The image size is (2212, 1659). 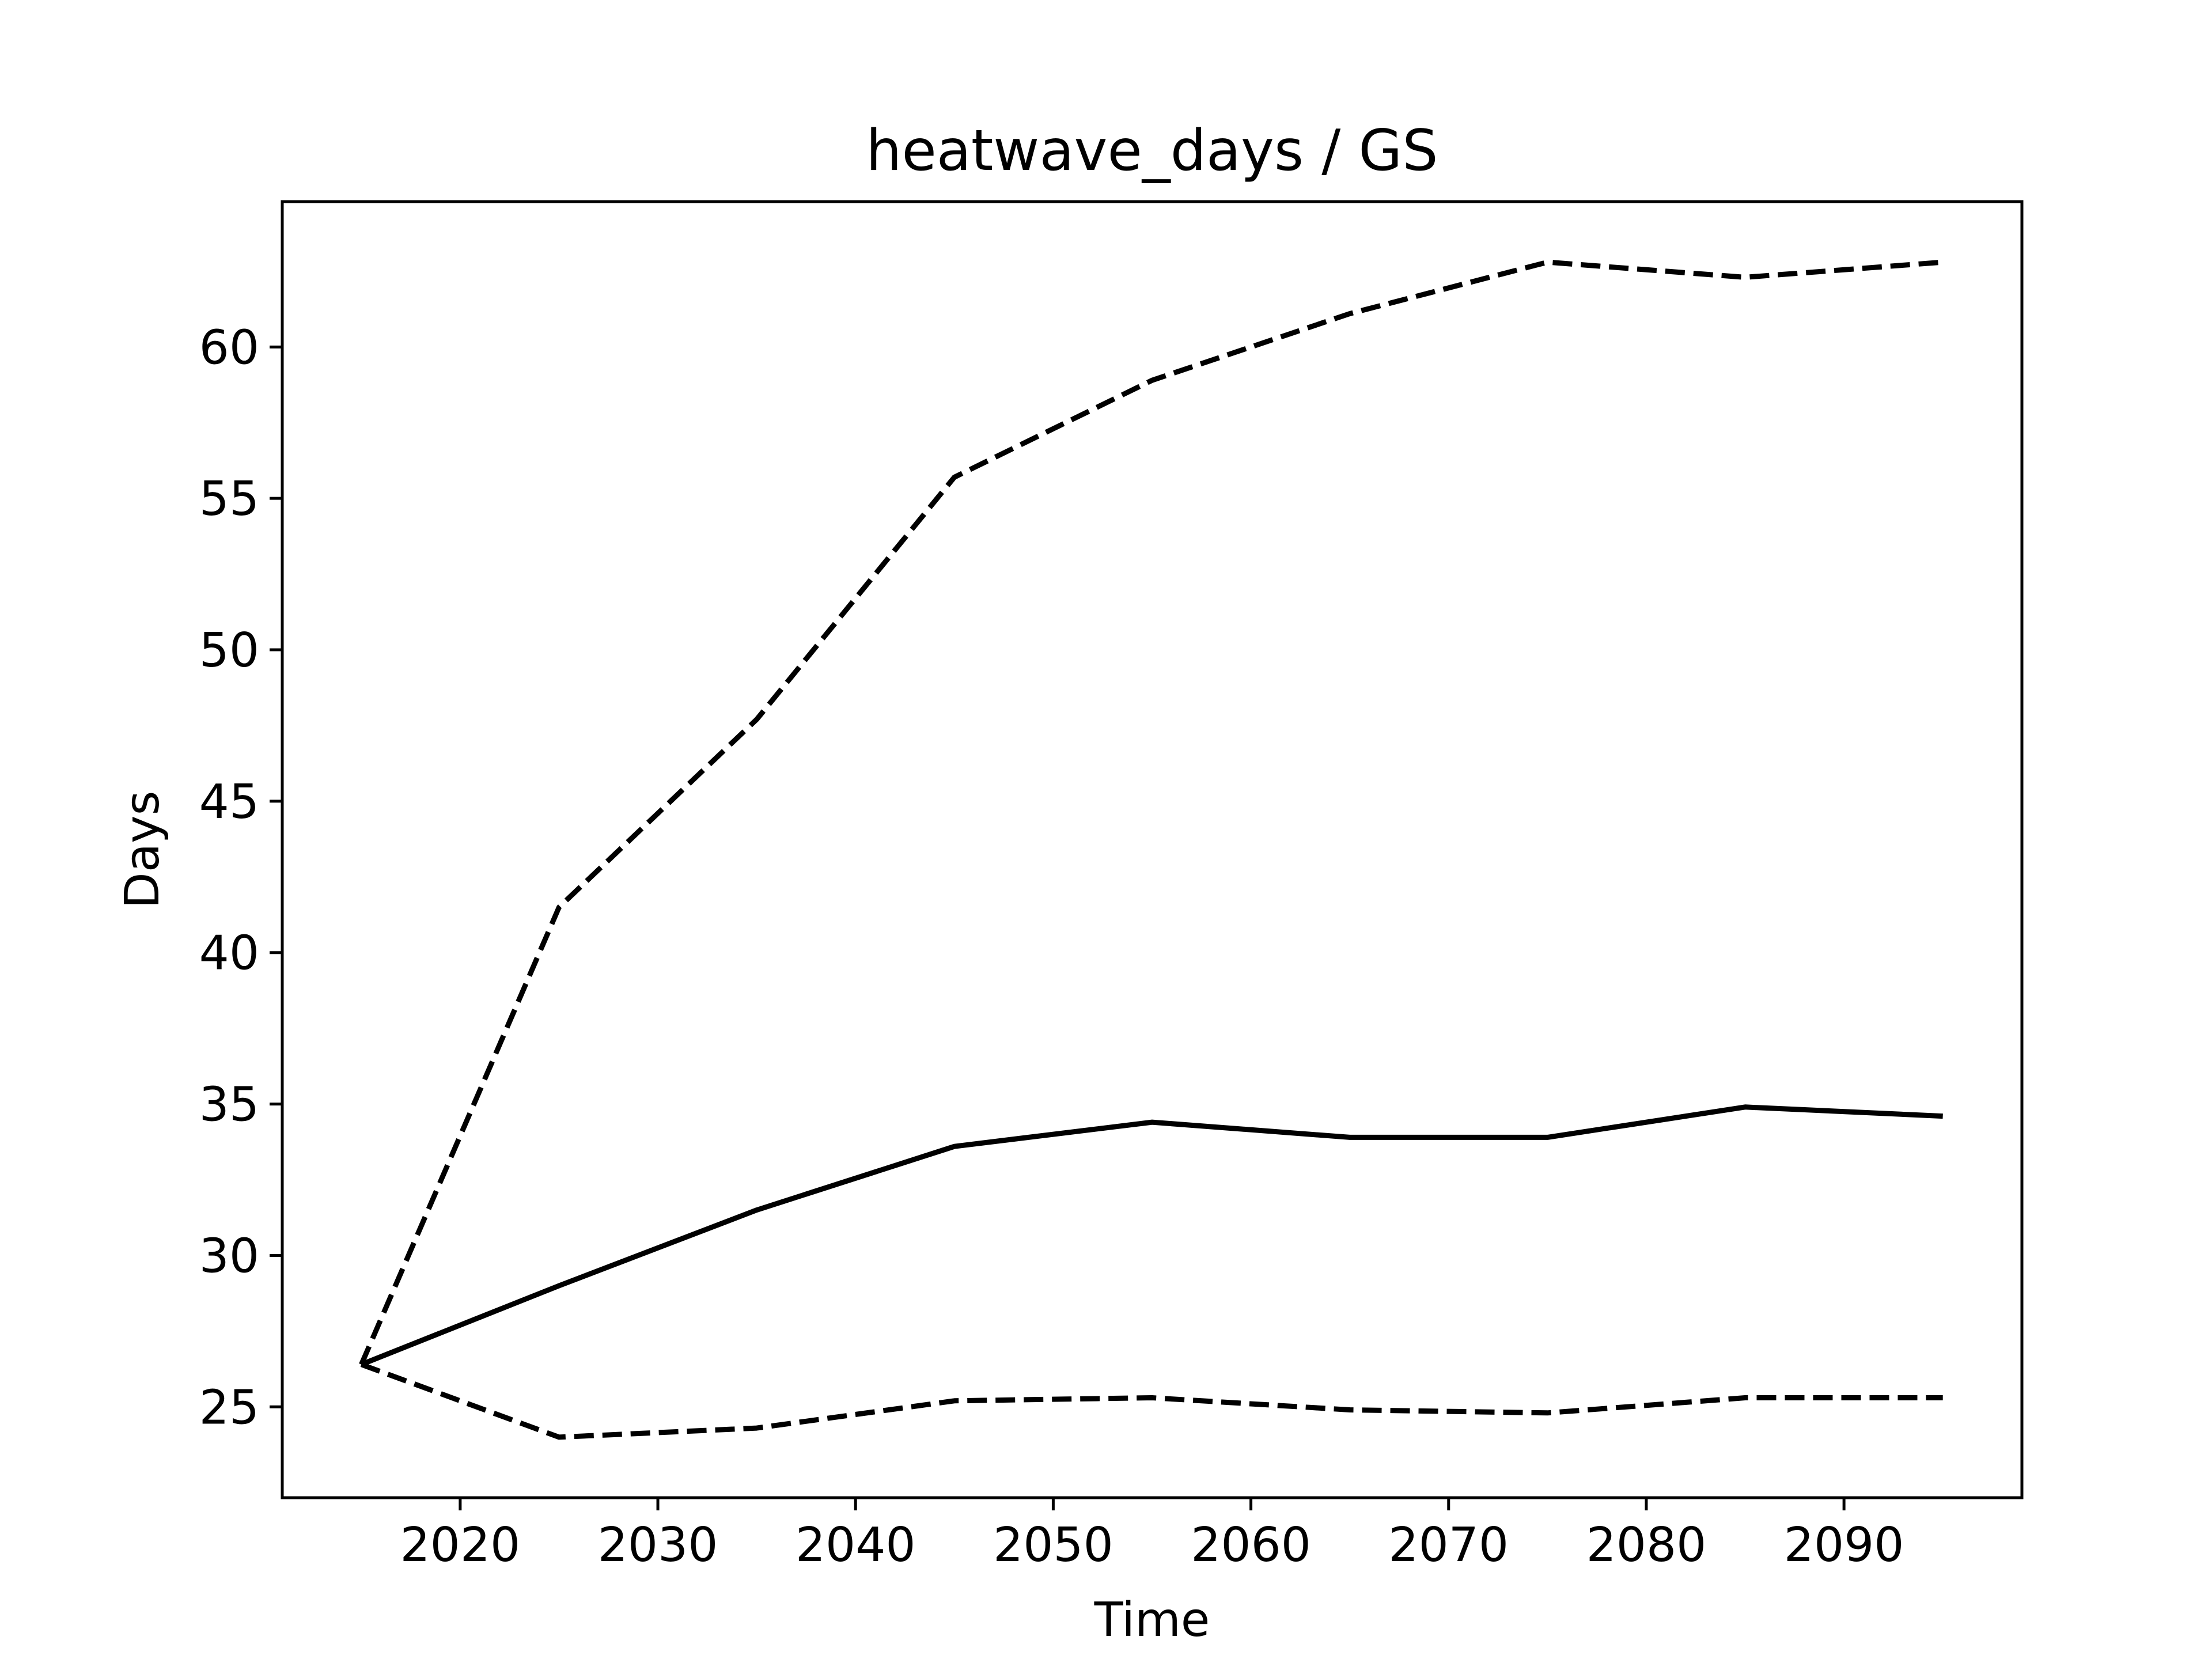 I want to click on y-tick-label: 35, so click(x=229, y=1105).